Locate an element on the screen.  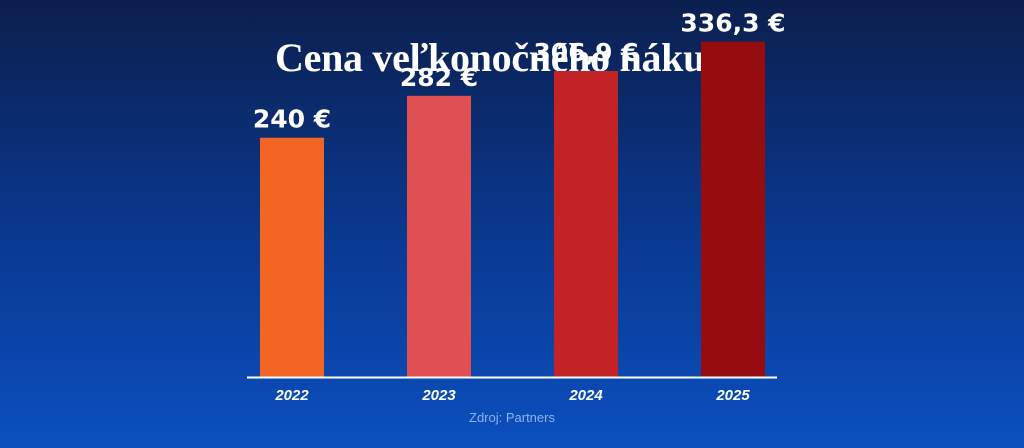
x-tick-label-2025: 2025 is located at coordinates (732, 395).